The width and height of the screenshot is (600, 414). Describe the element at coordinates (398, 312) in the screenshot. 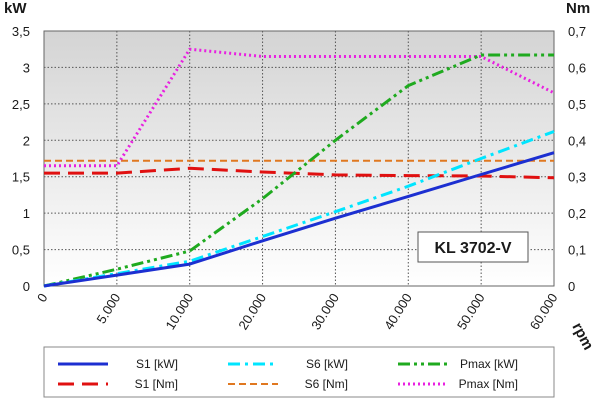

I see `x-tick-label: 40.000` at that location.